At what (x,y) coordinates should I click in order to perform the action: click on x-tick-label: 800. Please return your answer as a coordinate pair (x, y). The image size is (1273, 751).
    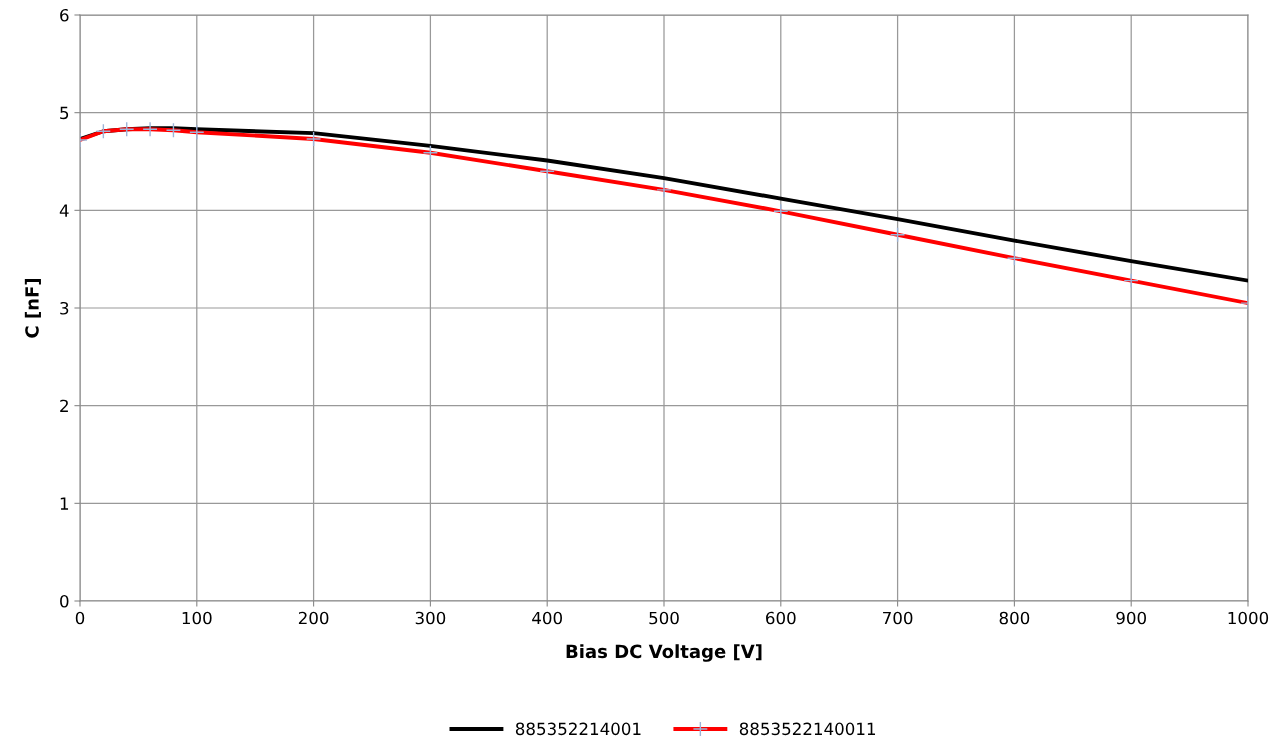
    Looking at the image, I should click on (1014, 618).